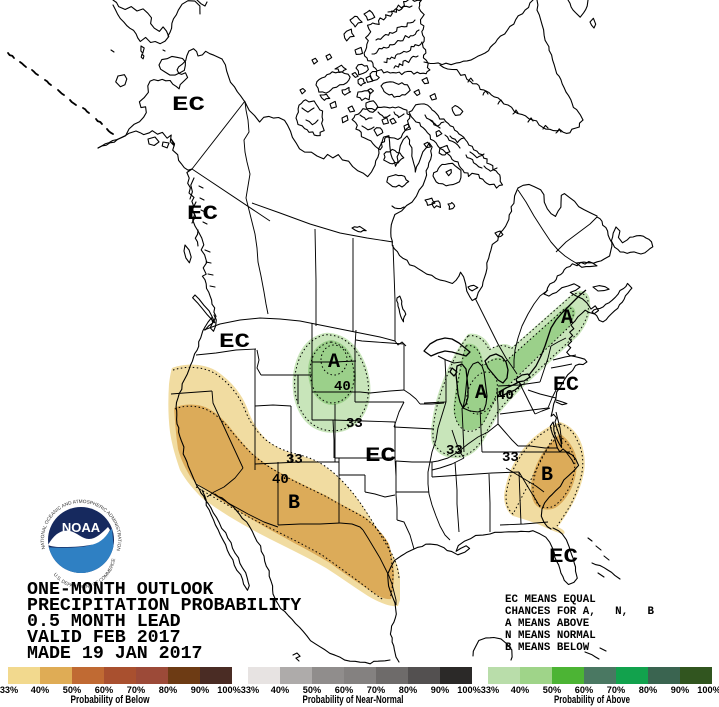  Describe the element at coordinates (353, 700) in the screenshot. I see `svg-text: Probability of Near-Normal` at that location.